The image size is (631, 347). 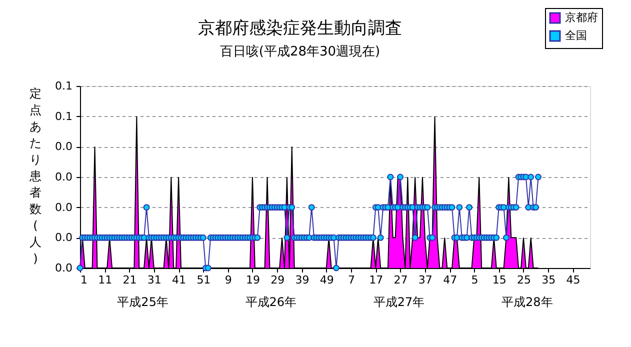 What do you see at coordinates (573, 280) in the screenshot?
I see `x-tick-label: 45` at bounding box center [573, 280].